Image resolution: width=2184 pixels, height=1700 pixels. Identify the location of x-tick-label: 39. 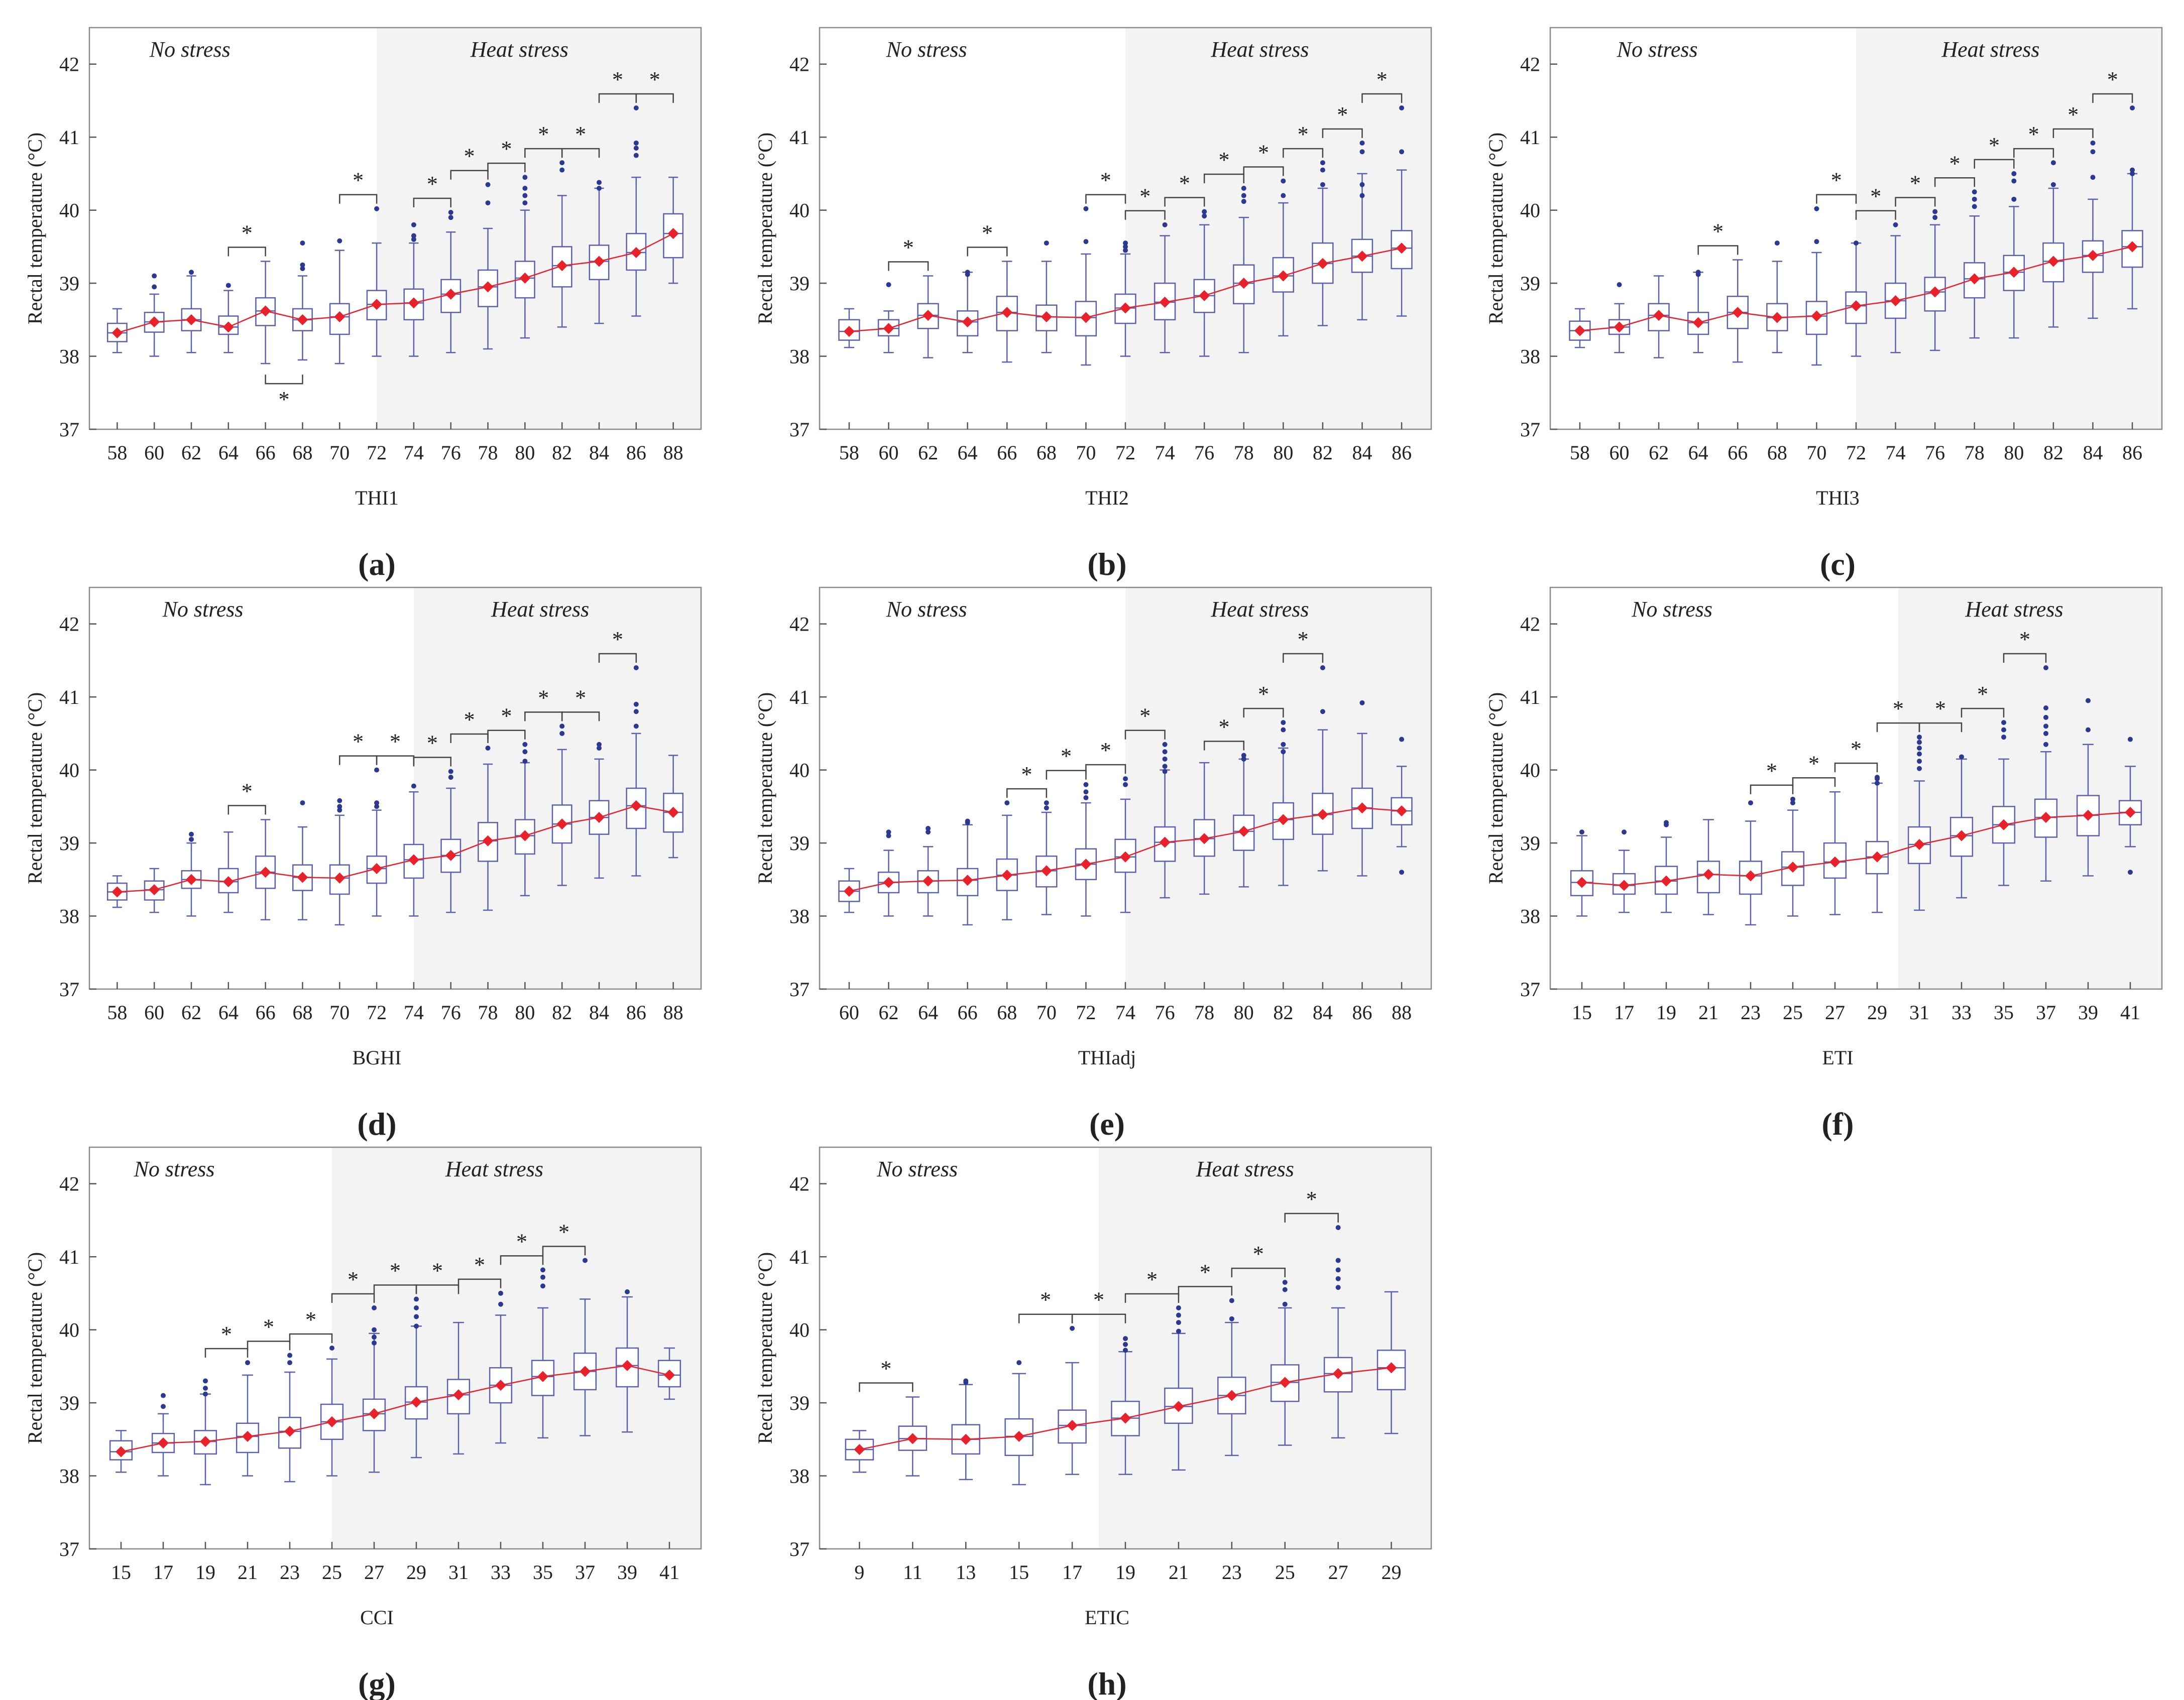
(2088, 1012).